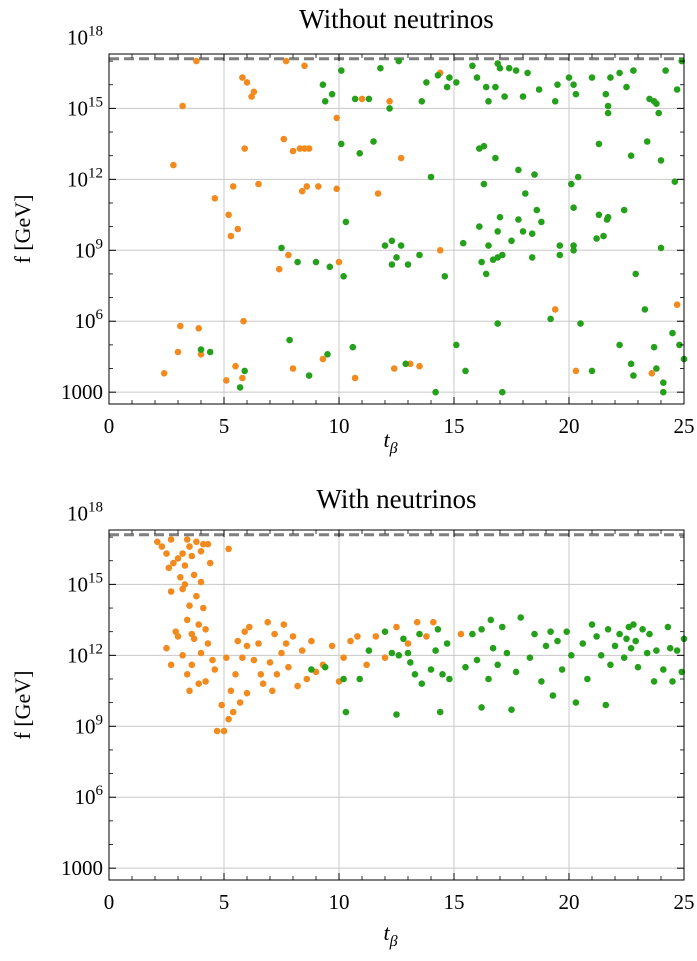 The width and height of the screenshot is (697, 961). Describe the element at coordinates (454, 426) in the screenshot. I see `x-tick-label: 15` at that location.